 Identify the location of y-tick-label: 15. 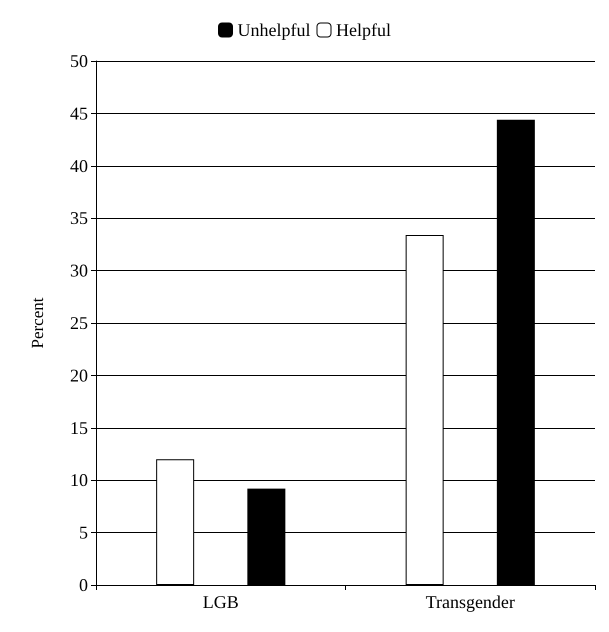
(79, 428).